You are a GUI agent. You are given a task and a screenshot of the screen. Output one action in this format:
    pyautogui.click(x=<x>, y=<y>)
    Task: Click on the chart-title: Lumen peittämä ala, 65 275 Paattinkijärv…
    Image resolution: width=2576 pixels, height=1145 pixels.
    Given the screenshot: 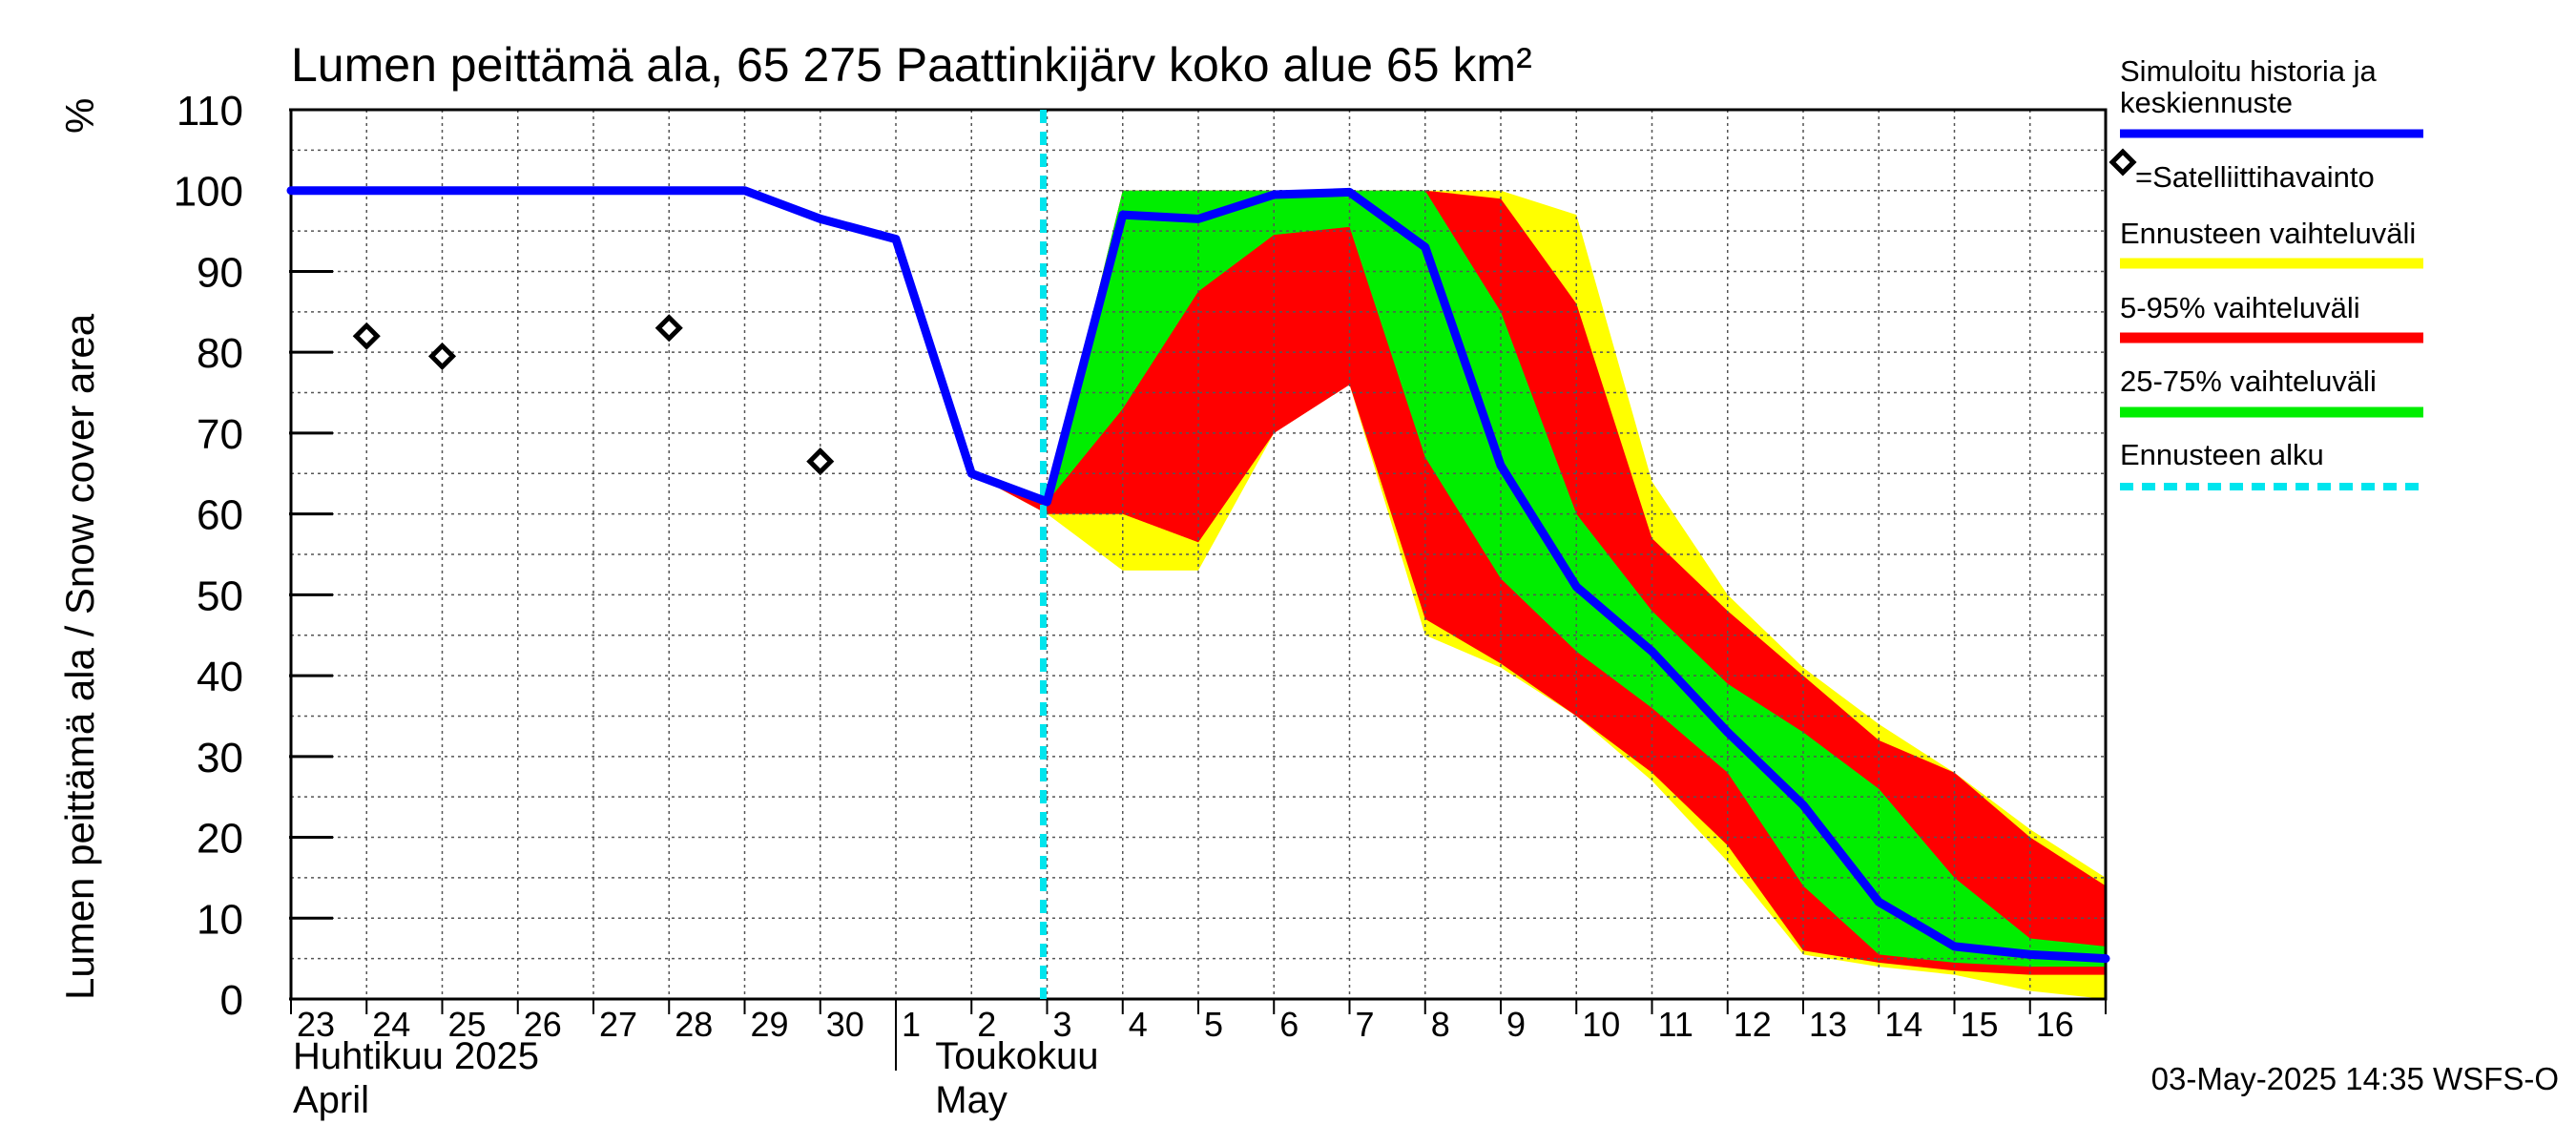 What is the action you would take?
    pyautogui.click(x=911, y=65)
    